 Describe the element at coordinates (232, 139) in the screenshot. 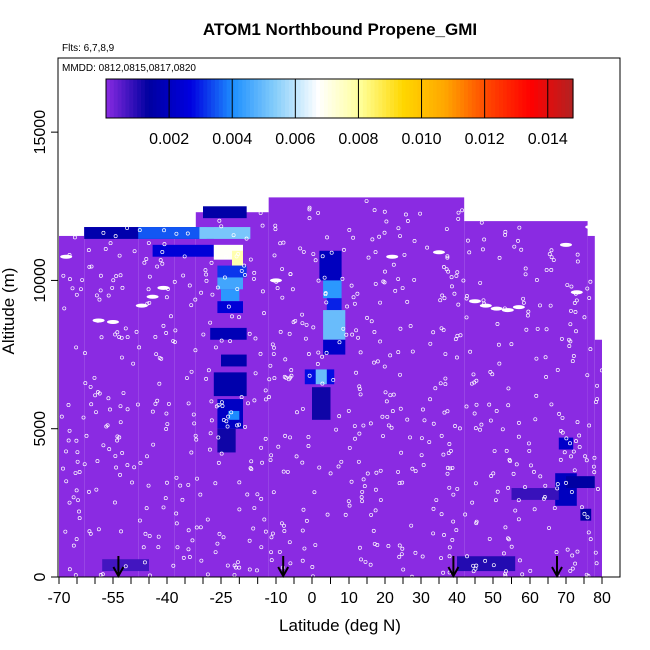

I see `colorbar-tick-label: 0.004` at that location.